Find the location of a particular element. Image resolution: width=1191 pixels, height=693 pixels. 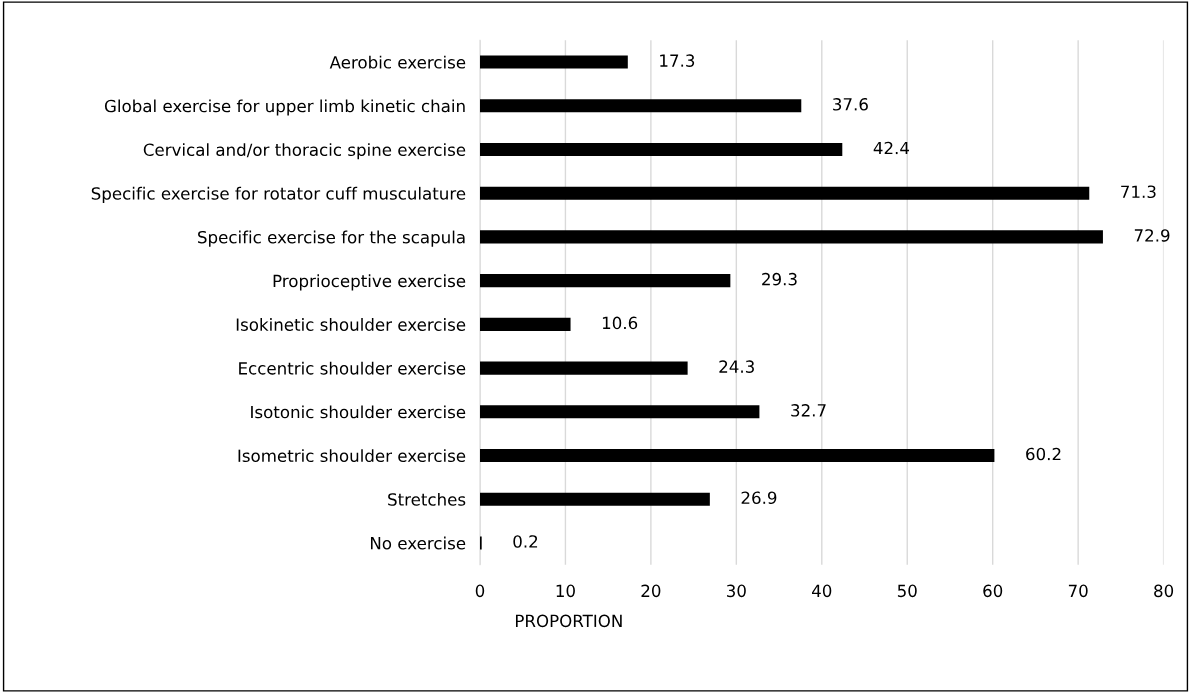

y-tick-label: Stretches is located at coordinates (427, 499).